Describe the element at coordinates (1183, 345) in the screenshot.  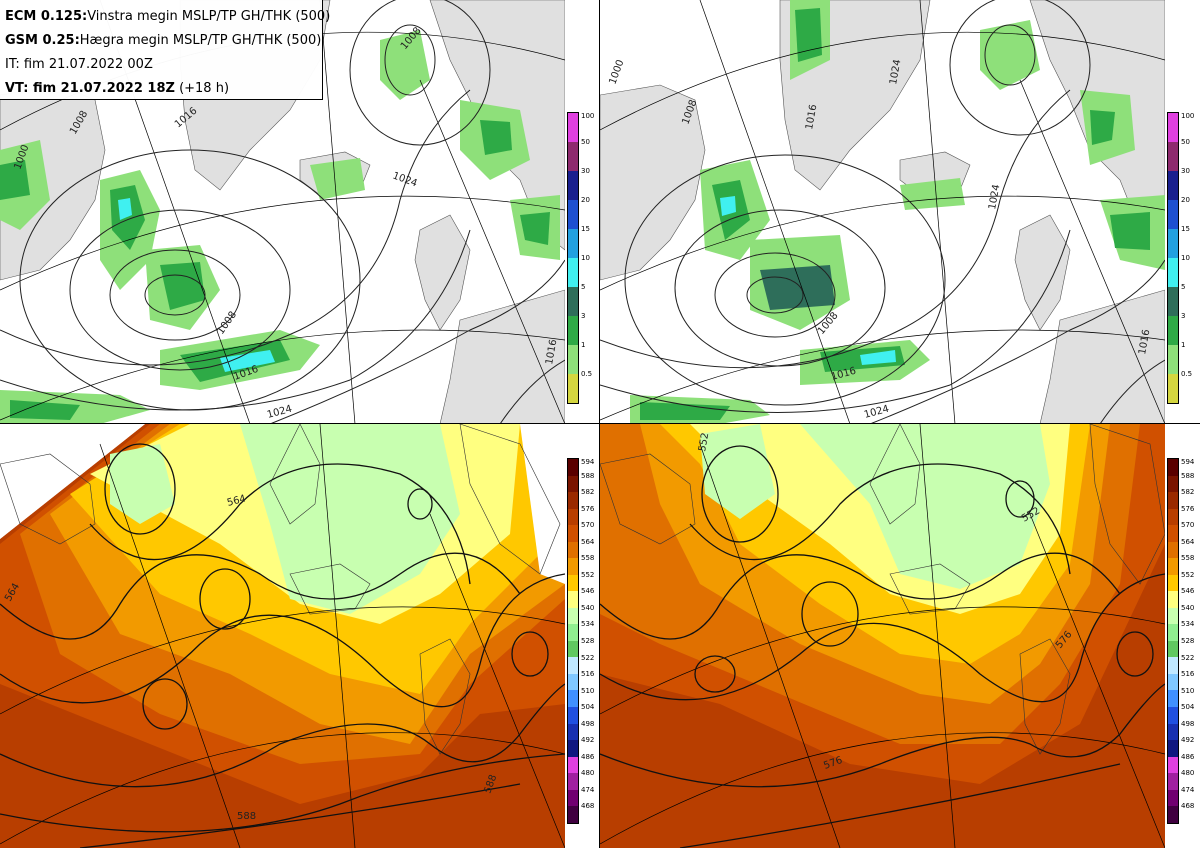
I see `colorbar-tick-label: 1` at that location.